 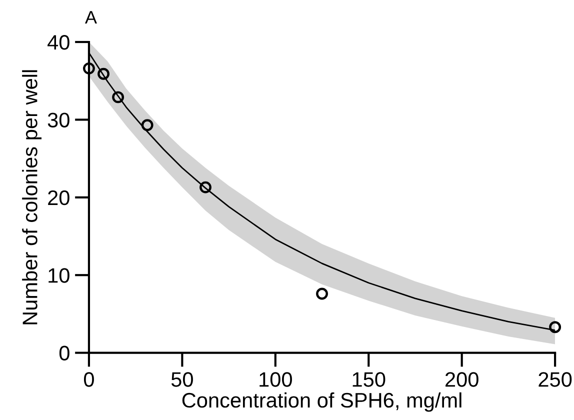 What do you see at coordinates (322, 402) in the screenshot?
I see `x-axis-title: Concentration of SPH6, mg/ml` at bounding box center [322, 402].